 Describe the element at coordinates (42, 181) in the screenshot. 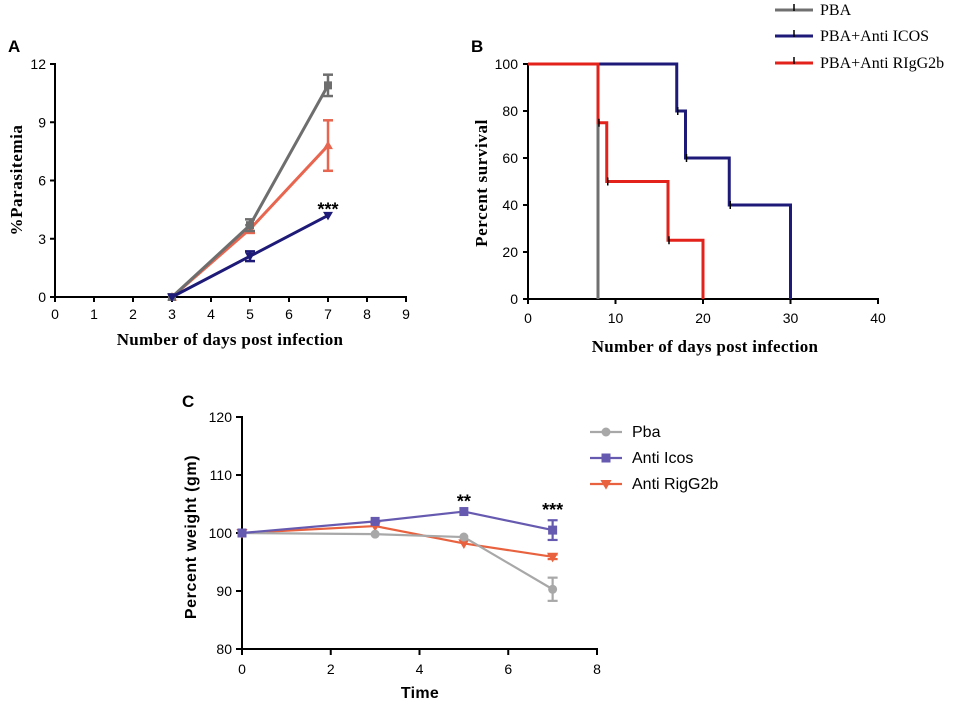

I see `panel-a-y-tick-label: 6` at that location.